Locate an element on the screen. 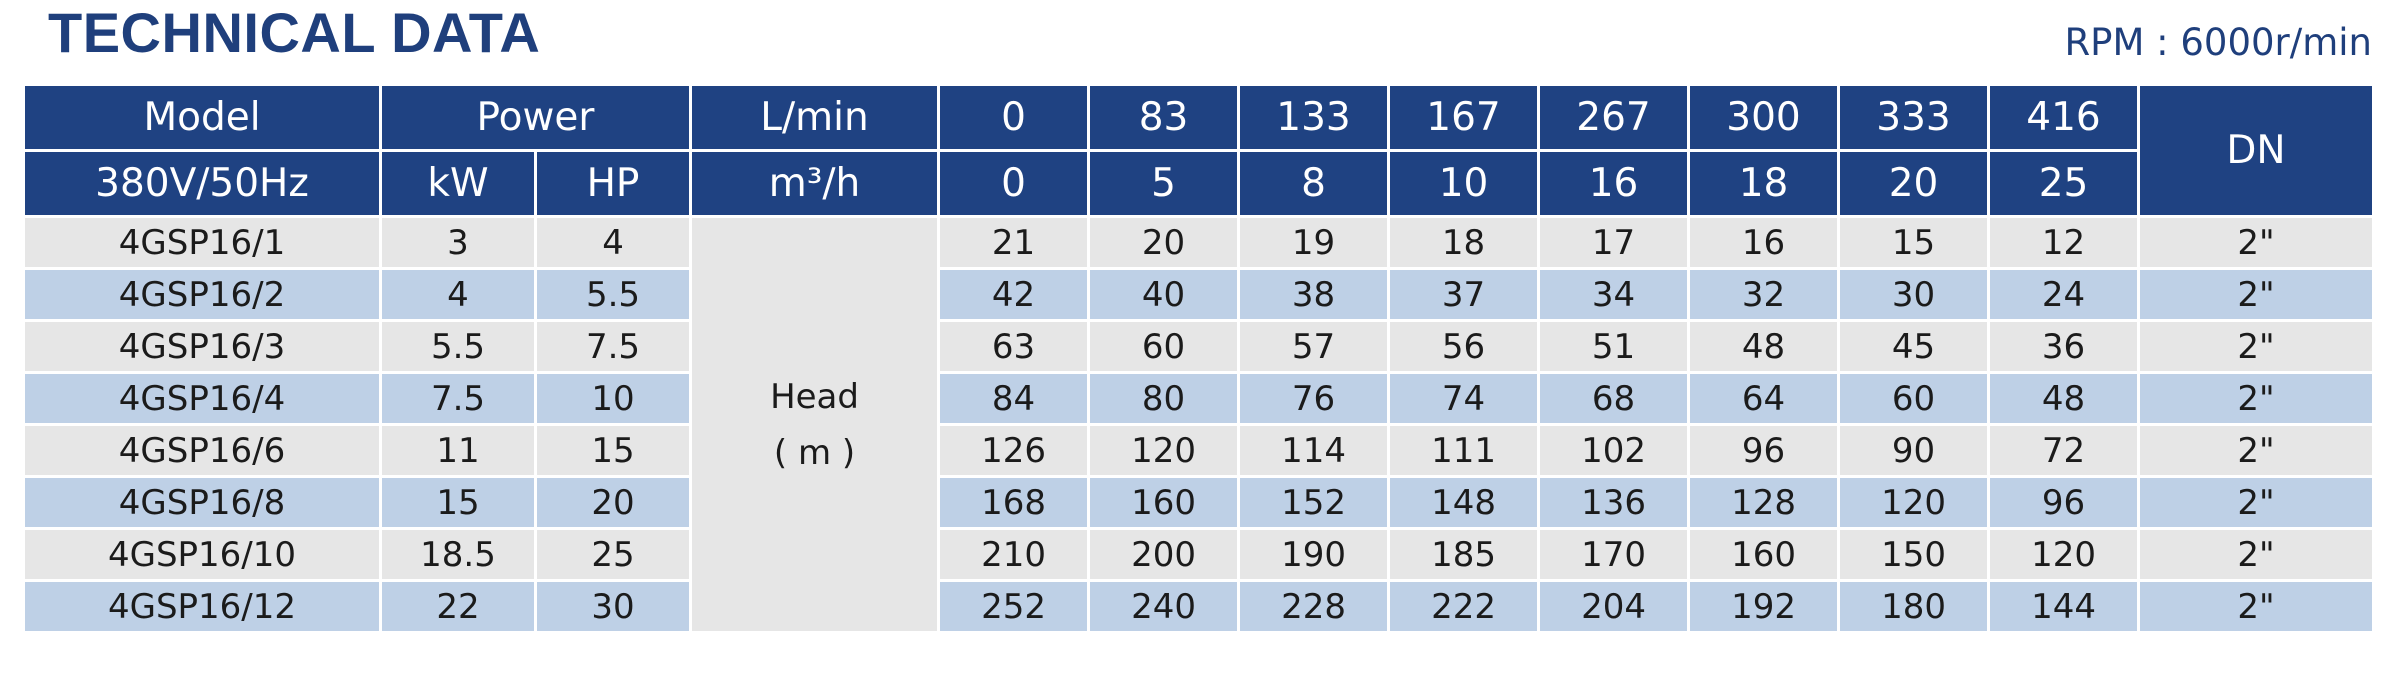 The image size is (2394, 690). model-cell: 4GSP16/3 is located at coordinates (202, 346).